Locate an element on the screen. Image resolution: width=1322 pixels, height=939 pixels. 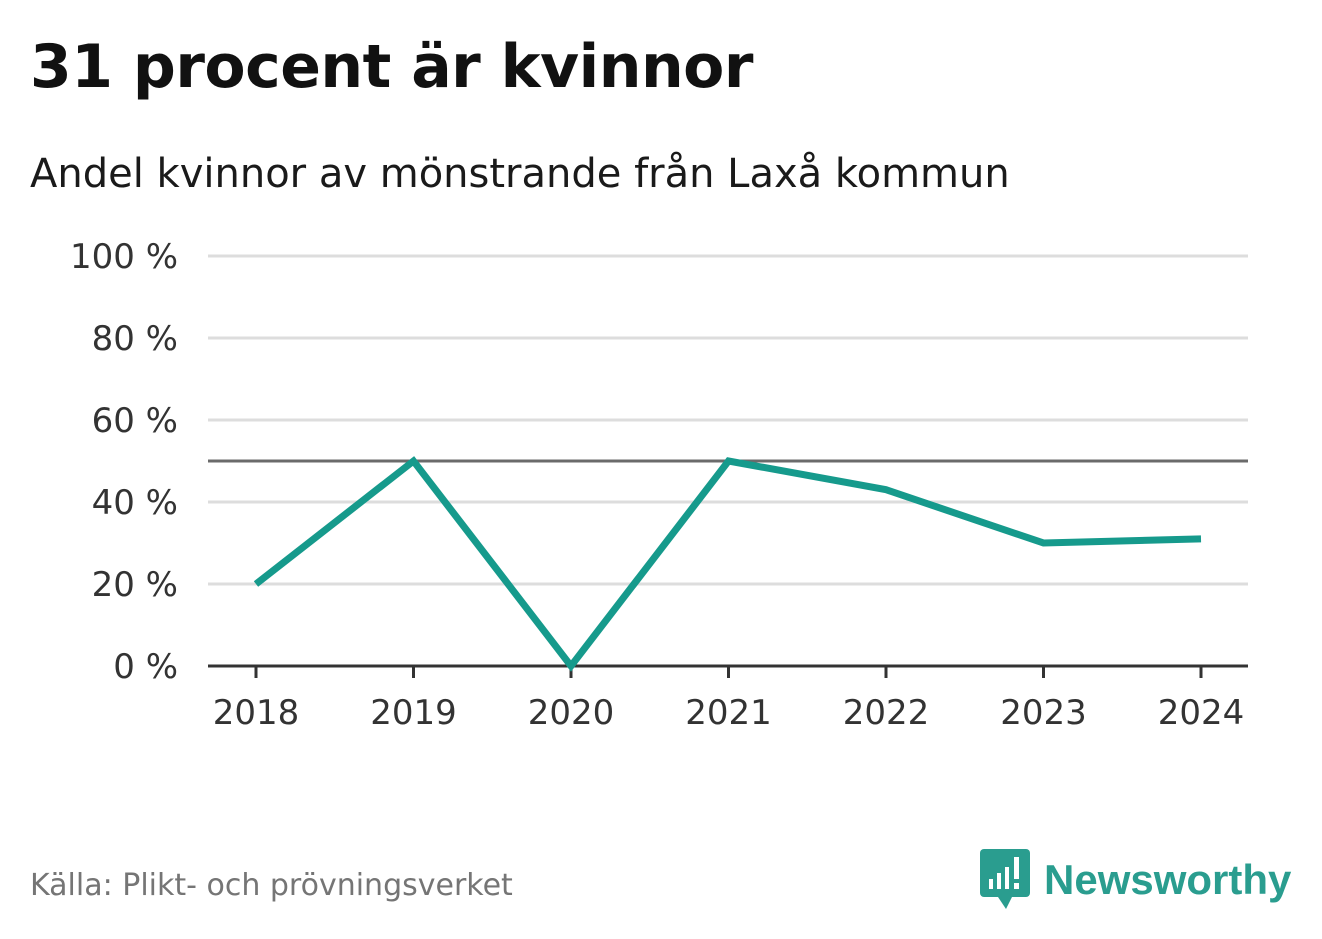
y-tick-label: 80 % is located at coordinates (135, 339).